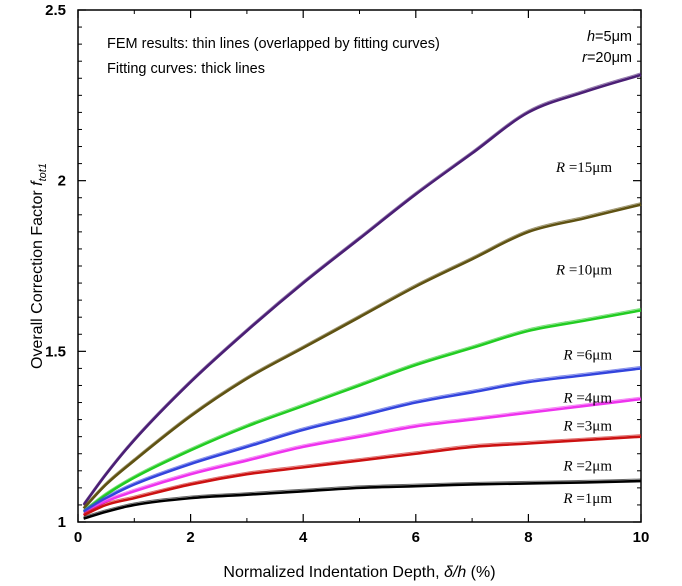 The height and width of the screenshot is (586, 682). Describe the element at coordinates (55, 10) in the screenshot. I see `y-tick-label: 2.5` at that location.